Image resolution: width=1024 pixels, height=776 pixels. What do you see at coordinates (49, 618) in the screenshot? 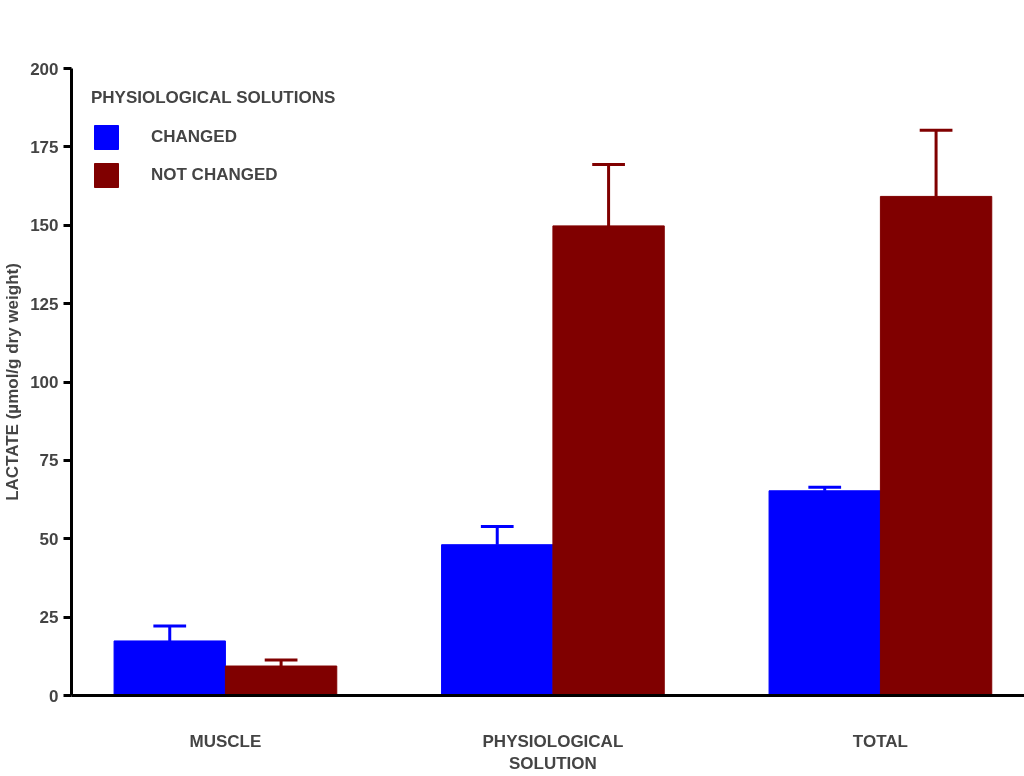
I see `y-tick-label: 25` at bounding box center [49, 618].